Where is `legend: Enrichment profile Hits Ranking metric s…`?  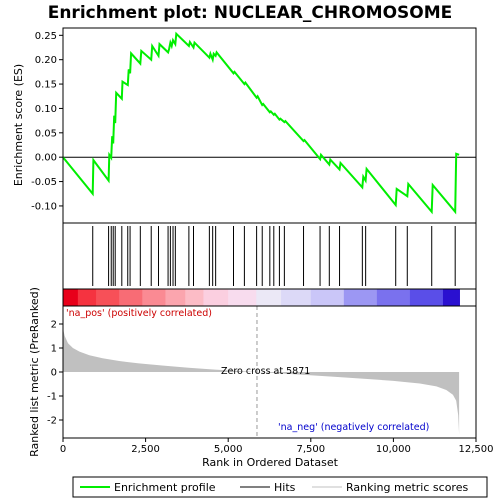 legend: Enrichment profile Hits Ranking metric s… is located at coordinates (280, 487).